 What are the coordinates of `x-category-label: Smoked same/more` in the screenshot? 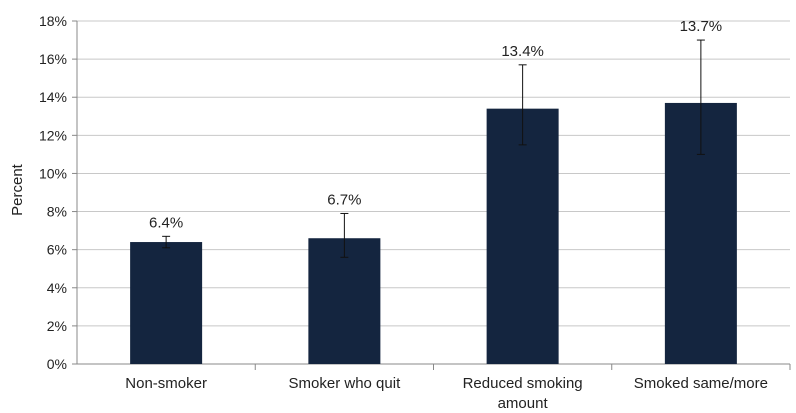 It's located at (701, 383).